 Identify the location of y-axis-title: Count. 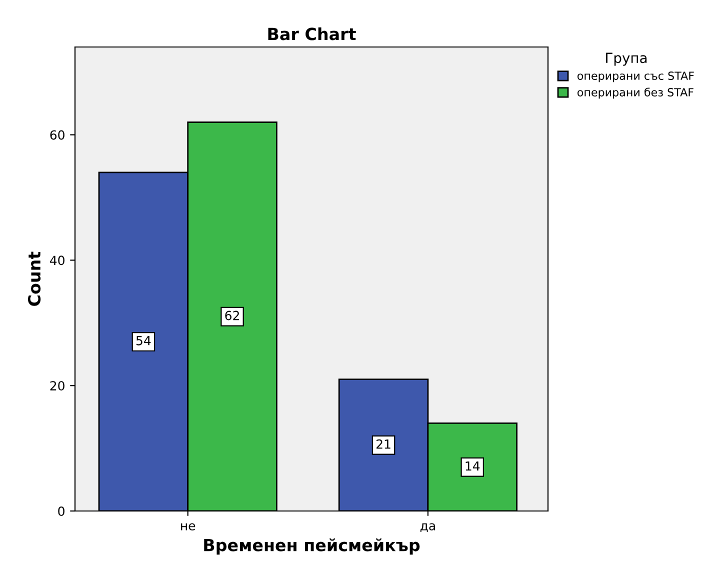
(34, 279).